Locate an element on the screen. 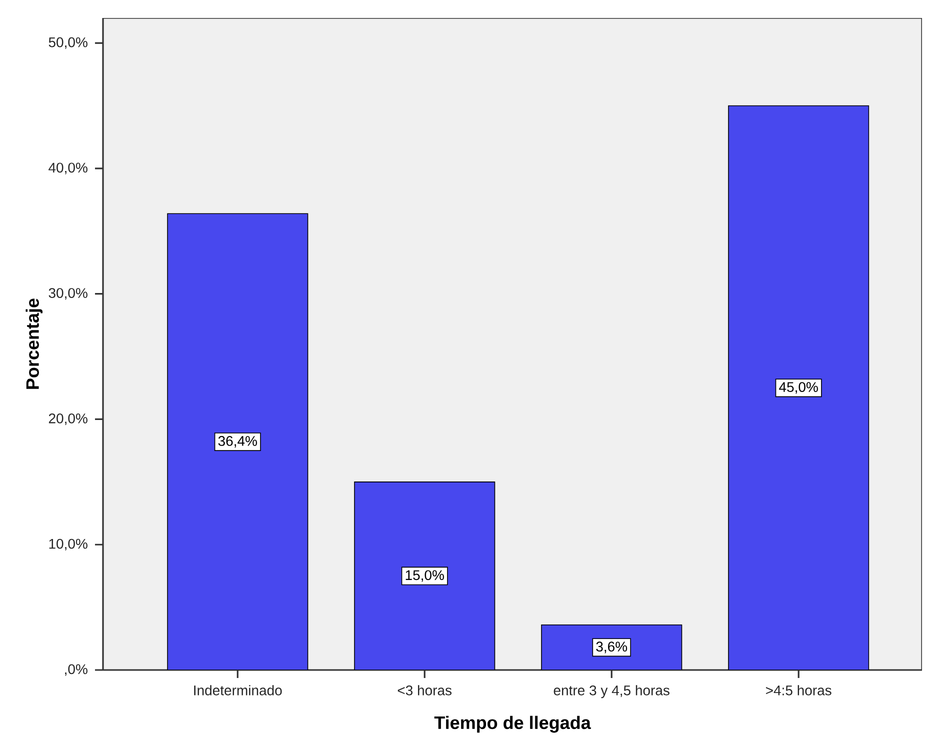 The image size is (926, 741). y-tick-label: 10,0% is located at coordinates (68, 544).